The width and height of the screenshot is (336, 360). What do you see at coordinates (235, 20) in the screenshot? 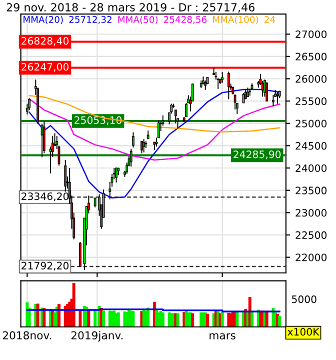
I see `text: MMA(100)` at bounding box center [235, 20].